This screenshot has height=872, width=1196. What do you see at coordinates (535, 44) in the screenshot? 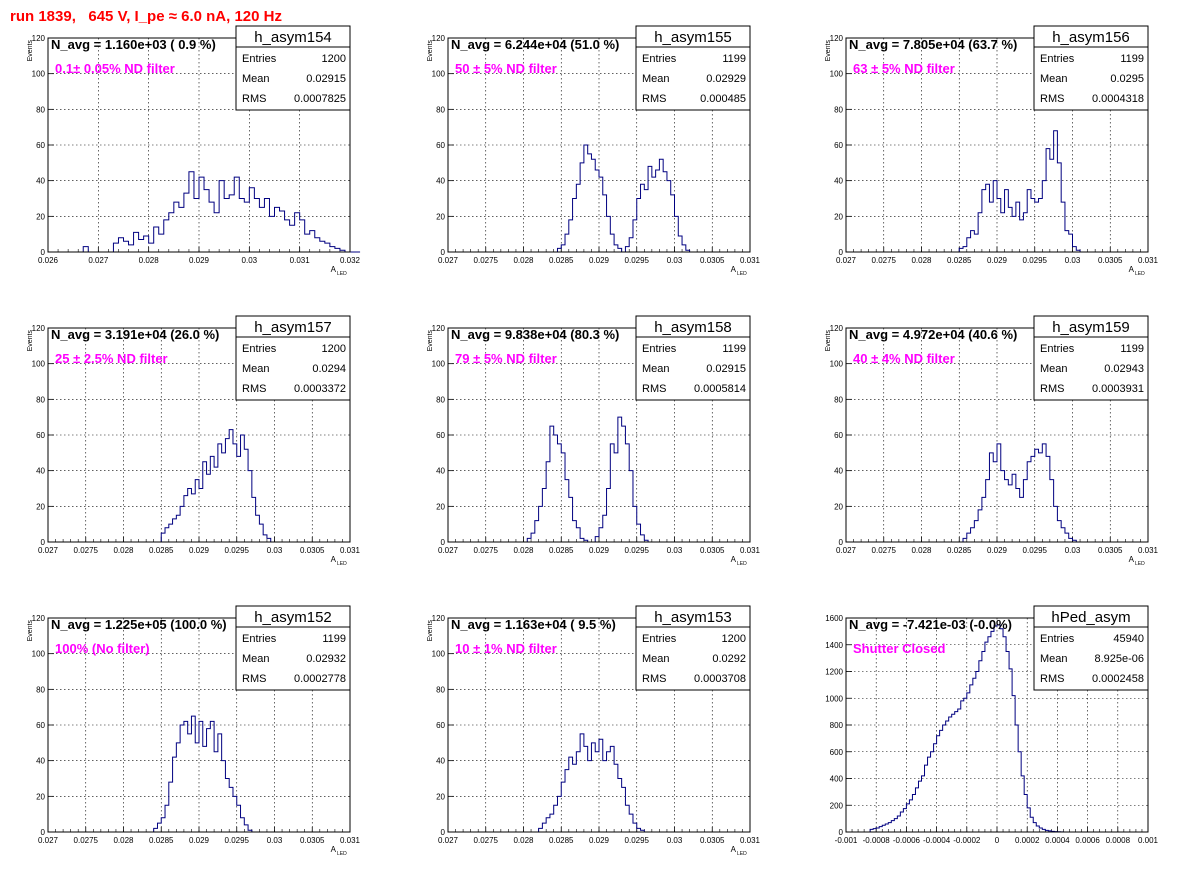
I see `navg-label: N_avg = 6.244e+04 (51.0 %)` at bounding box center [535, 44].